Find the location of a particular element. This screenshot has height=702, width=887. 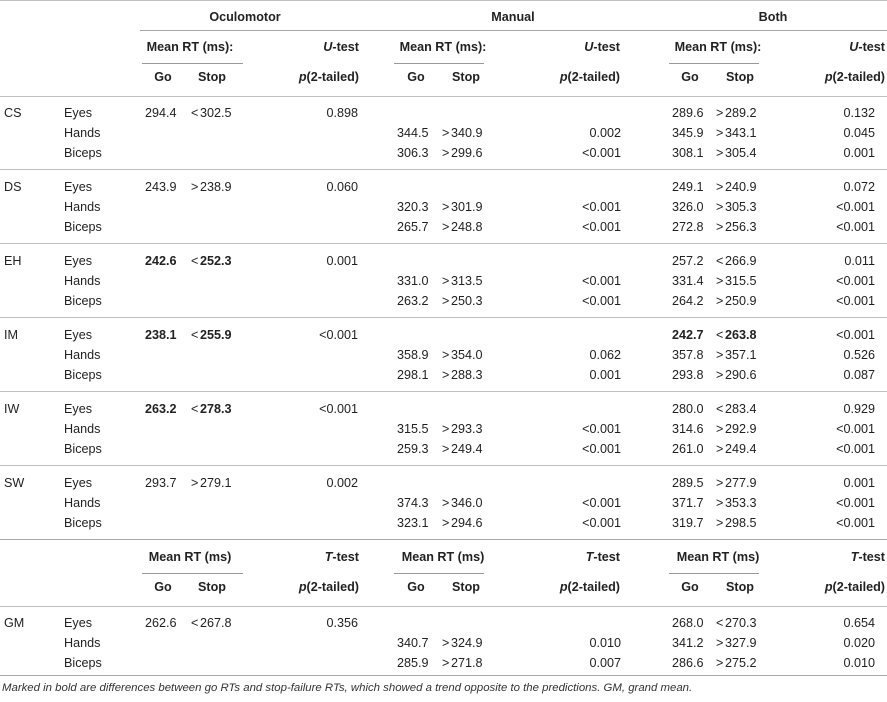

group-oculomotor: Oculomotor is located at coordinates (245, 17).